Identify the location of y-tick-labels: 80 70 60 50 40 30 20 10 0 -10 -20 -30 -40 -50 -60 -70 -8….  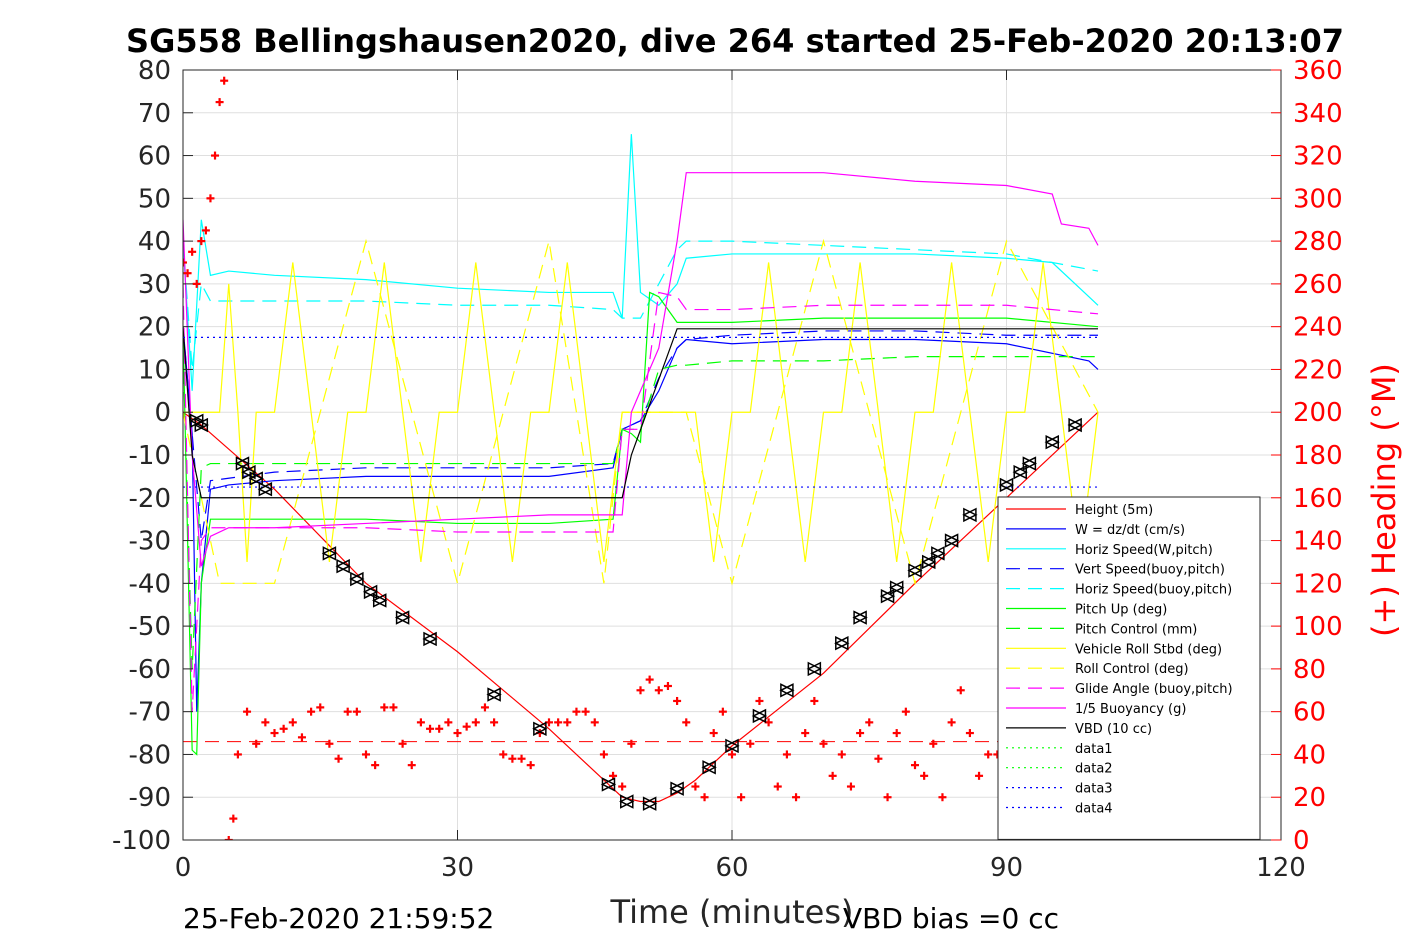
(141, 456).